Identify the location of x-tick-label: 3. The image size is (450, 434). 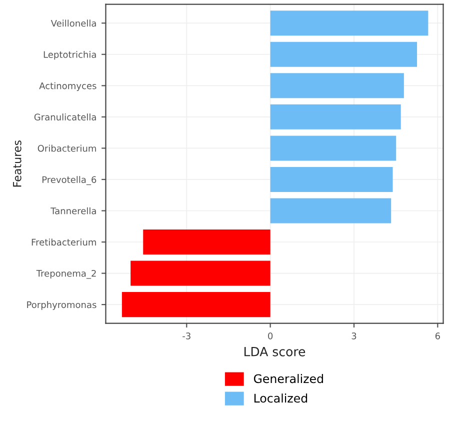
(354, 336).